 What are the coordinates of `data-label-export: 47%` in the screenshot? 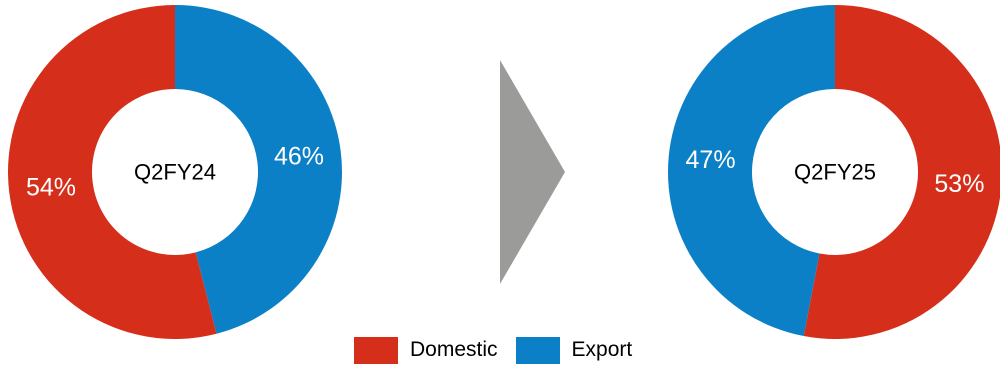 It's located at (711, 160).